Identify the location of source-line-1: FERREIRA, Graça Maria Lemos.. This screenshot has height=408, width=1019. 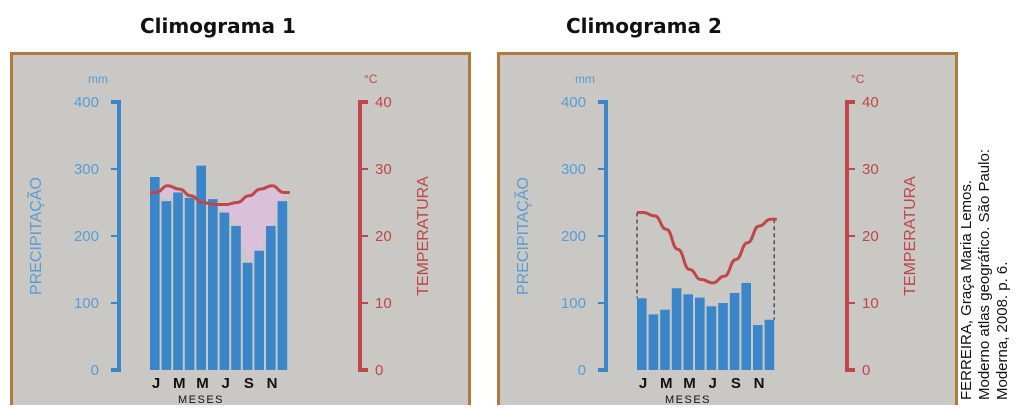
(966, 289).